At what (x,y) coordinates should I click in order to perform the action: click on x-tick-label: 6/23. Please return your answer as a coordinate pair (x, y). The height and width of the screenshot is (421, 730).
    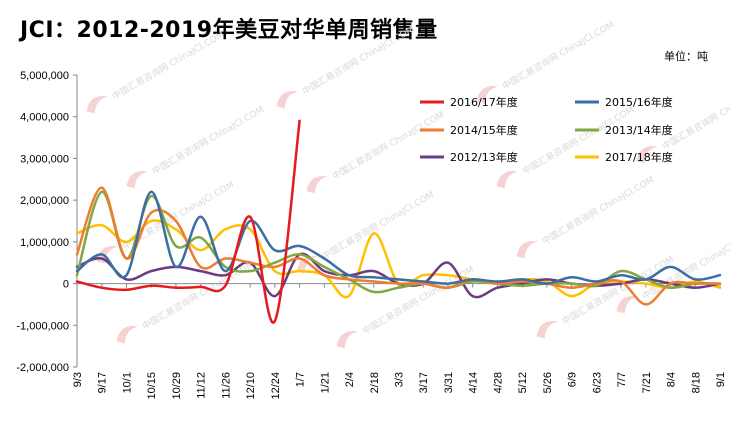
    Looking at the image, I should click on (597, 382).